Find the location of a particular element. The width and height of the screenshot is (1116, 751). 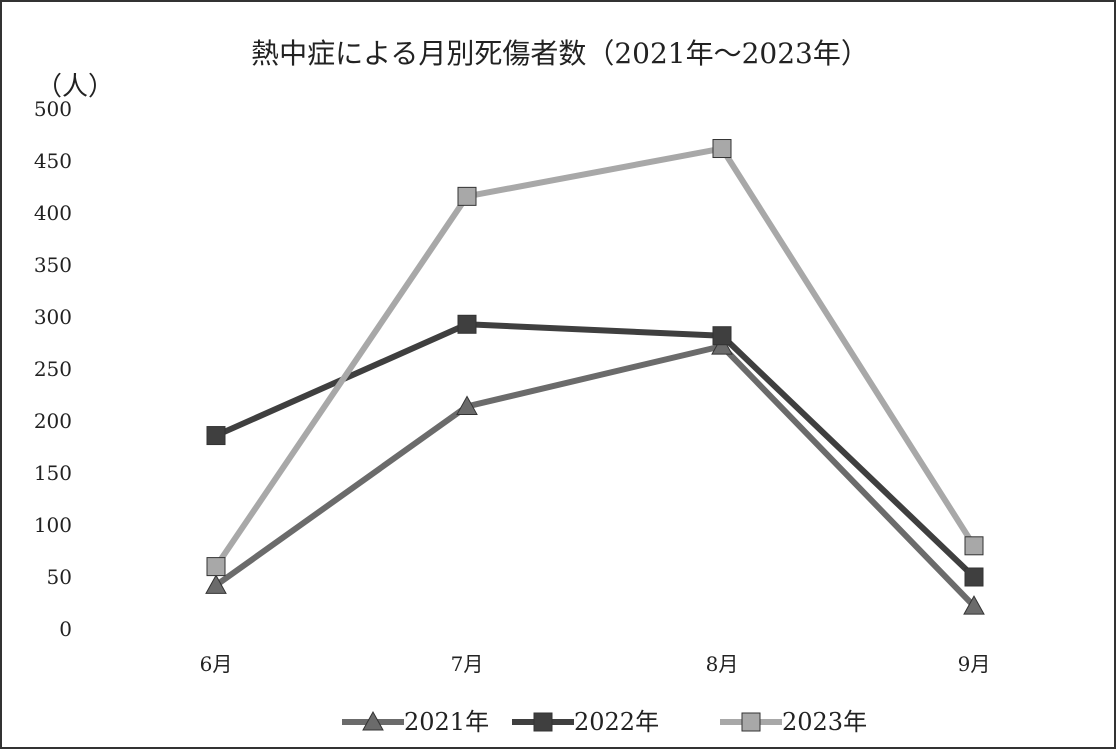

y-axis-ticks: 0 50 100 150 200 250 300 350 400 450 500 is located at coordinates (53, 369).